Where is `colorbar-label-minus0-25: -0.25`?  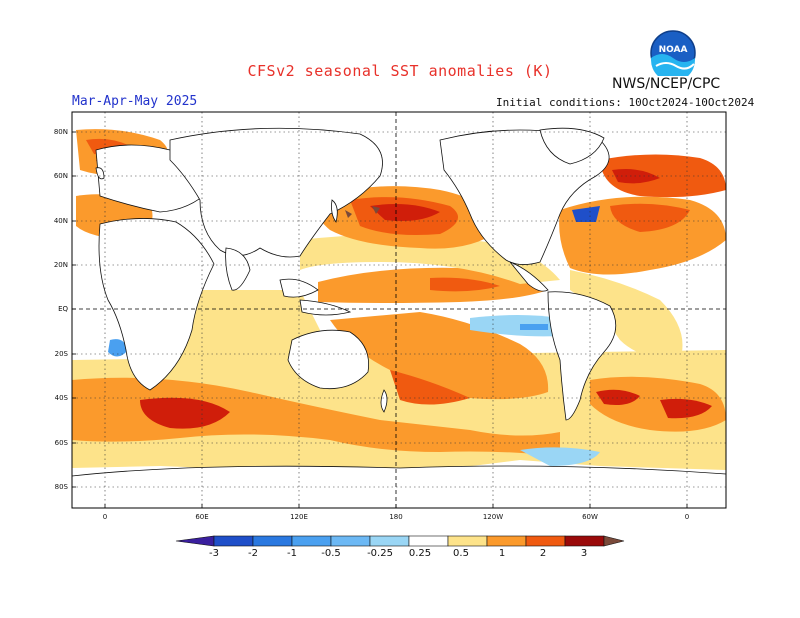 colorbar-label-minus0-25: -0.25 is located at coordinates (380, 553).